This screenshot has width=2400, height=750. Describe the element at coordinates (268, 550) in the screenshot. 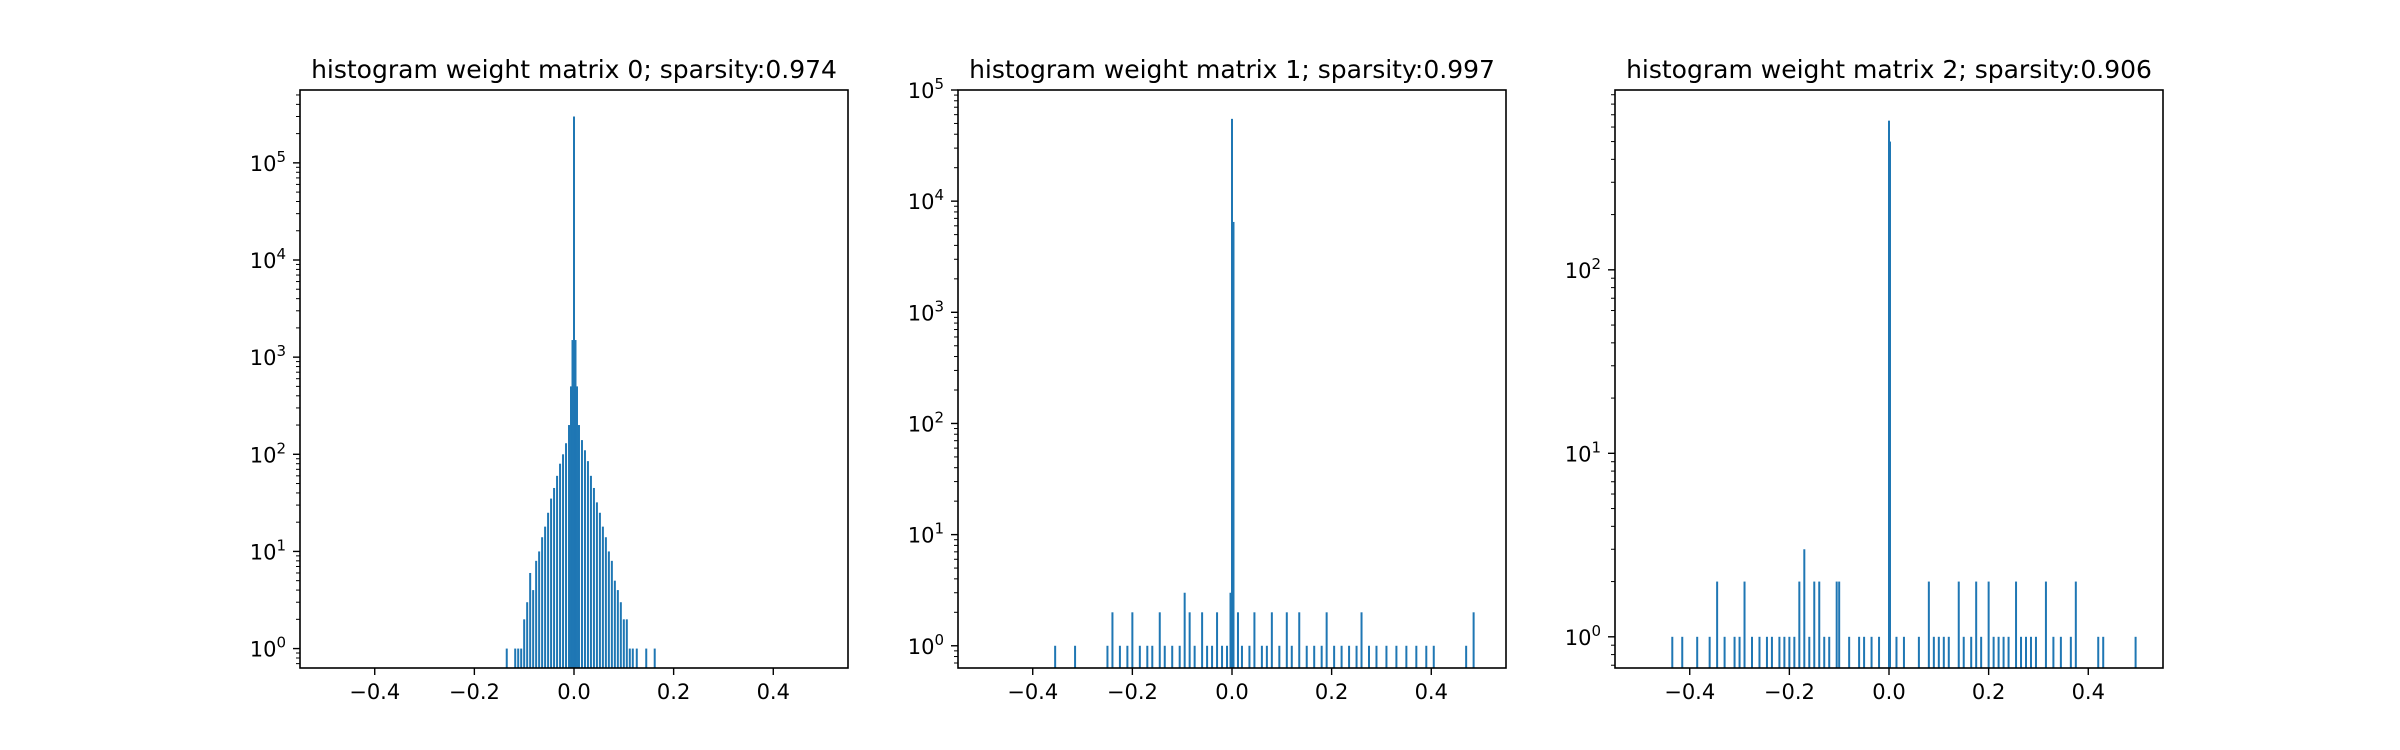

I see `subplot-0-ytick-label: 10¹` at that location.